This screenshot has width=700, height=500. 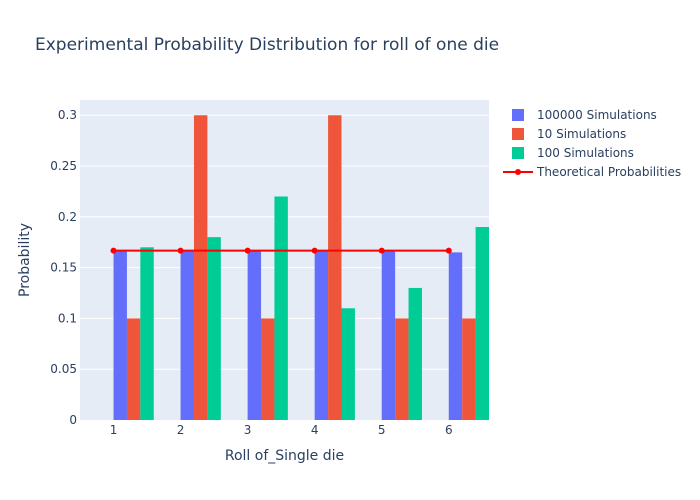 What do you see at coordinates (114, 430) in the screenshot?
I see `x-tick-label: 1` at bounding box center [114, 430].